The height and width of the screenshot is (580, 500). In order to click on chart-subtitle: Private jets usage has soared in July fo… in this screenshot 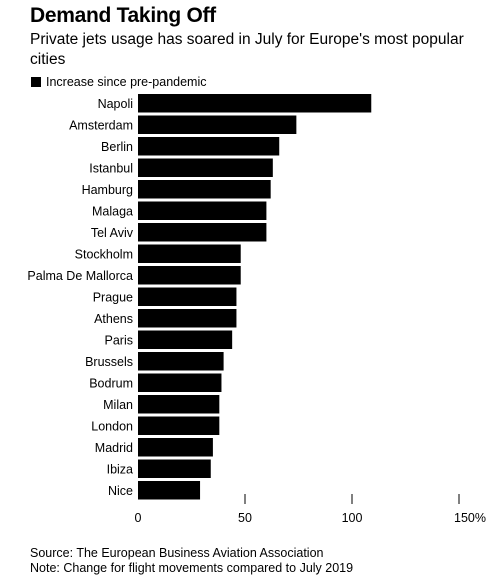, I will do `click(247, 49)`.